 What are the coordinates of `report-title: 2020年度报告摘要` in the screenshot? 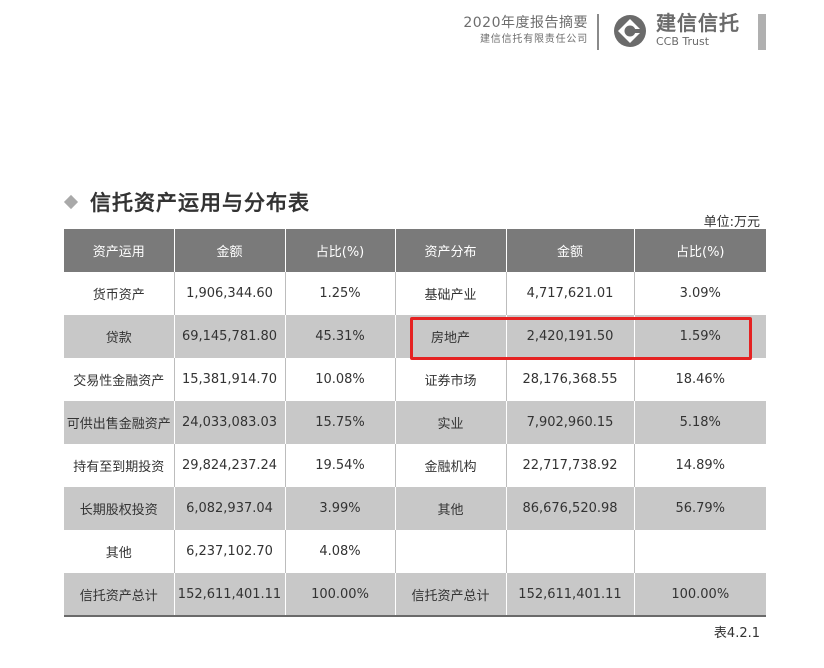 It's located at (525, 23).